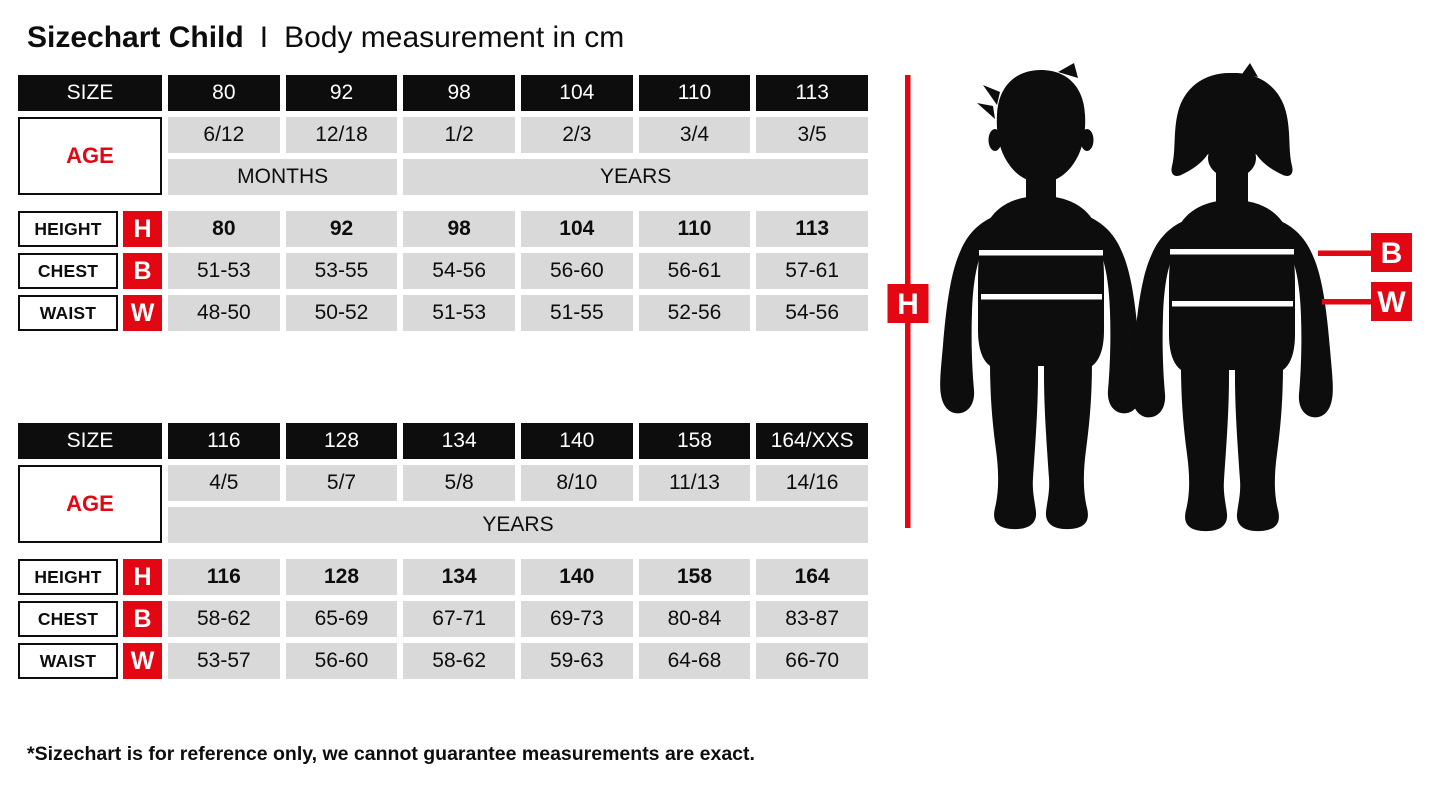 This screenshot has width=1441, height=795. Describe the element at coordinates (1344, 253) in the screenshot. I see `chest-pointer-line` at that location.